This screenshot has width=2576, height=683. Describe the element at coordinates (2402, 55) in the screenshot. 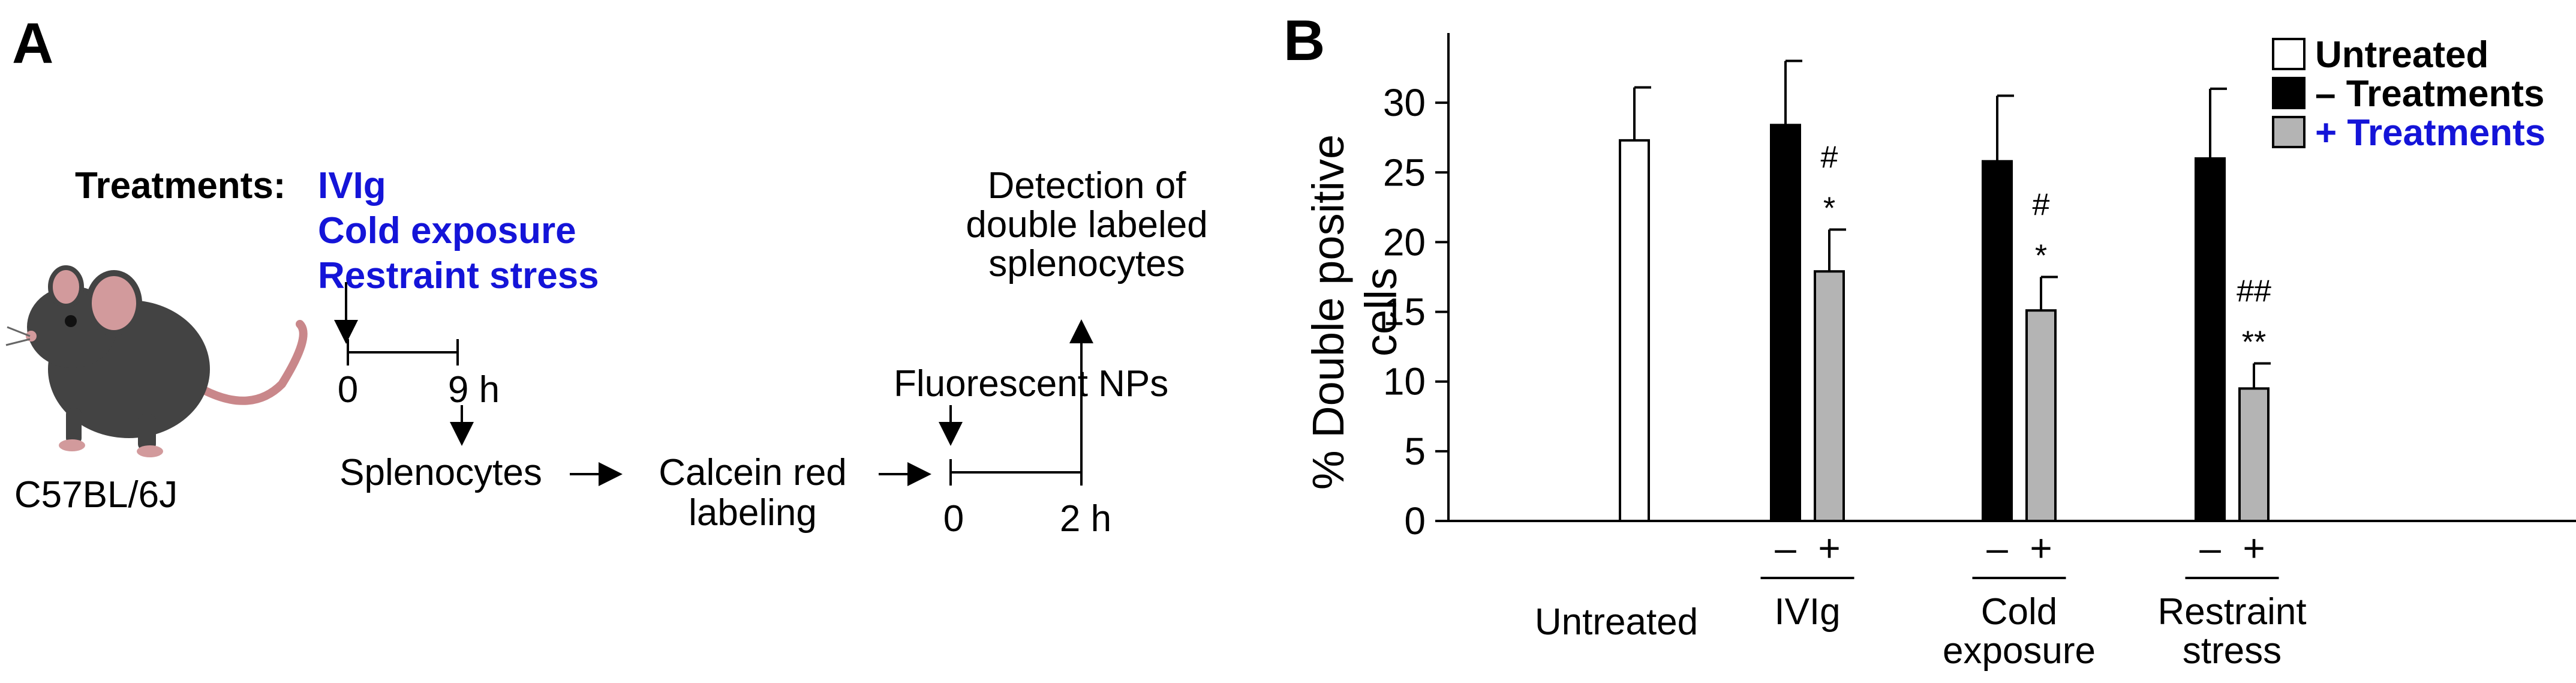

I see `legend-label-untreated: Untreated` at that location.